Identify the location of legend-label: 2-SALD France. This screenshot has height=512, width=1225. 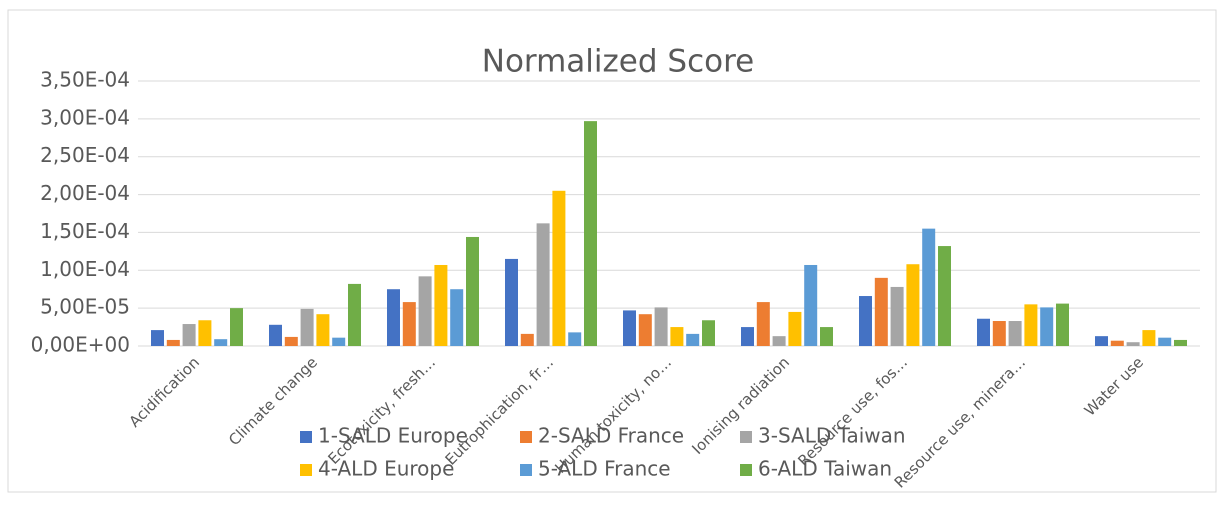
(611, 436).